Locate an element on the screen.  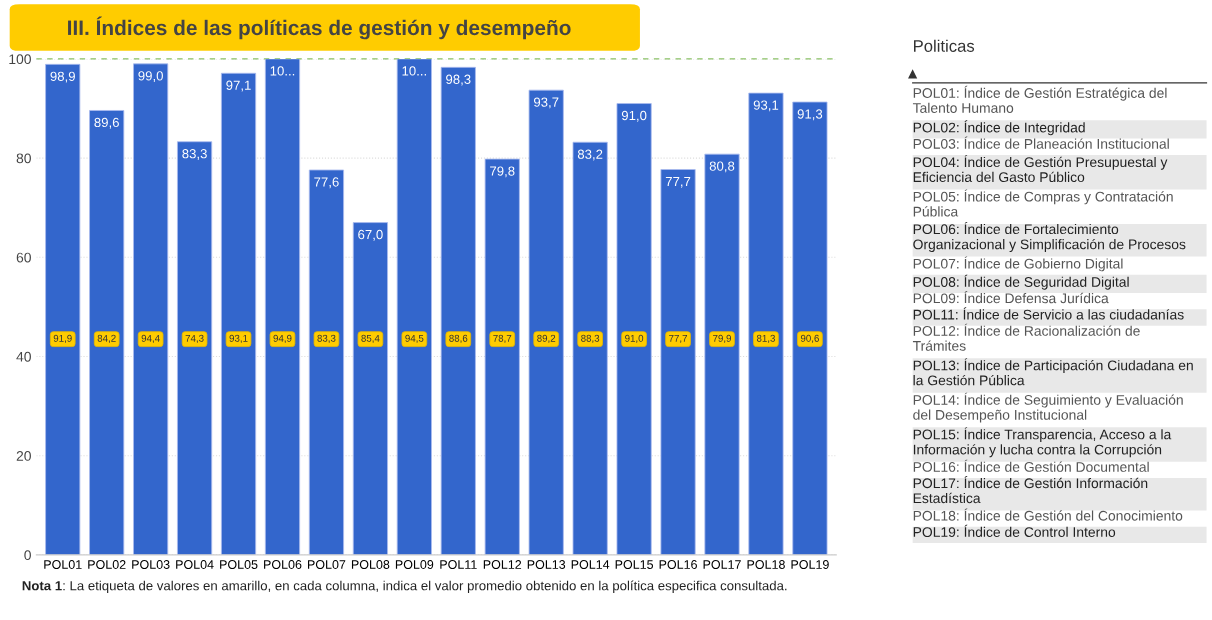
data-label: 98,9 is located at coordinates (62, 77).